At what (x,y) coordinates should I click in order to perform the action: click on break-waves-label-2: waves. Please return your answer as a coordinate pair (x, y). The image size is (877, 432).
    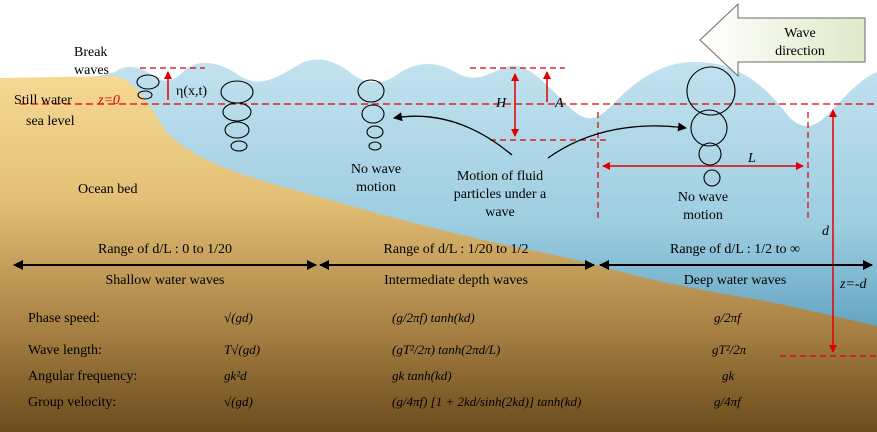
    Looking at the image, I should click on (91, 70).